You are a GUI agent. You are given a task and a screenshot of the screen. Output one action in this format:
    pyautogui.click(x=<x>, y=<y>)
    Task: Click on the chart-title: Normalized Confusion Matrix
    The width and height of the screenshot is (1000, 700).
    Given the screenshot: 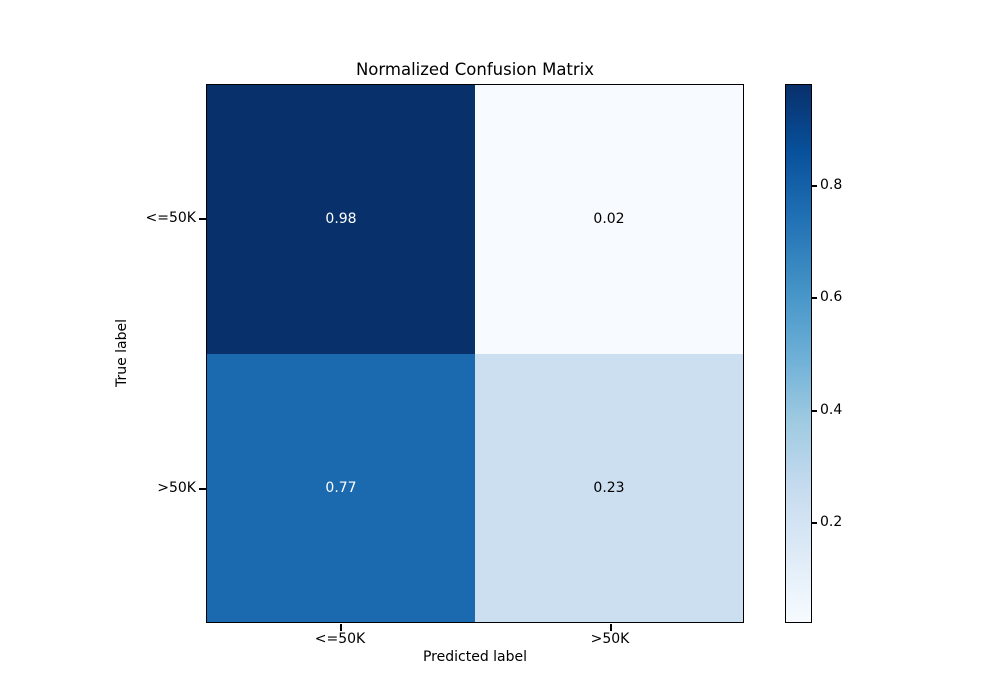 What is the action you would take?
    pyautogui.click(x=475, y=69)
    